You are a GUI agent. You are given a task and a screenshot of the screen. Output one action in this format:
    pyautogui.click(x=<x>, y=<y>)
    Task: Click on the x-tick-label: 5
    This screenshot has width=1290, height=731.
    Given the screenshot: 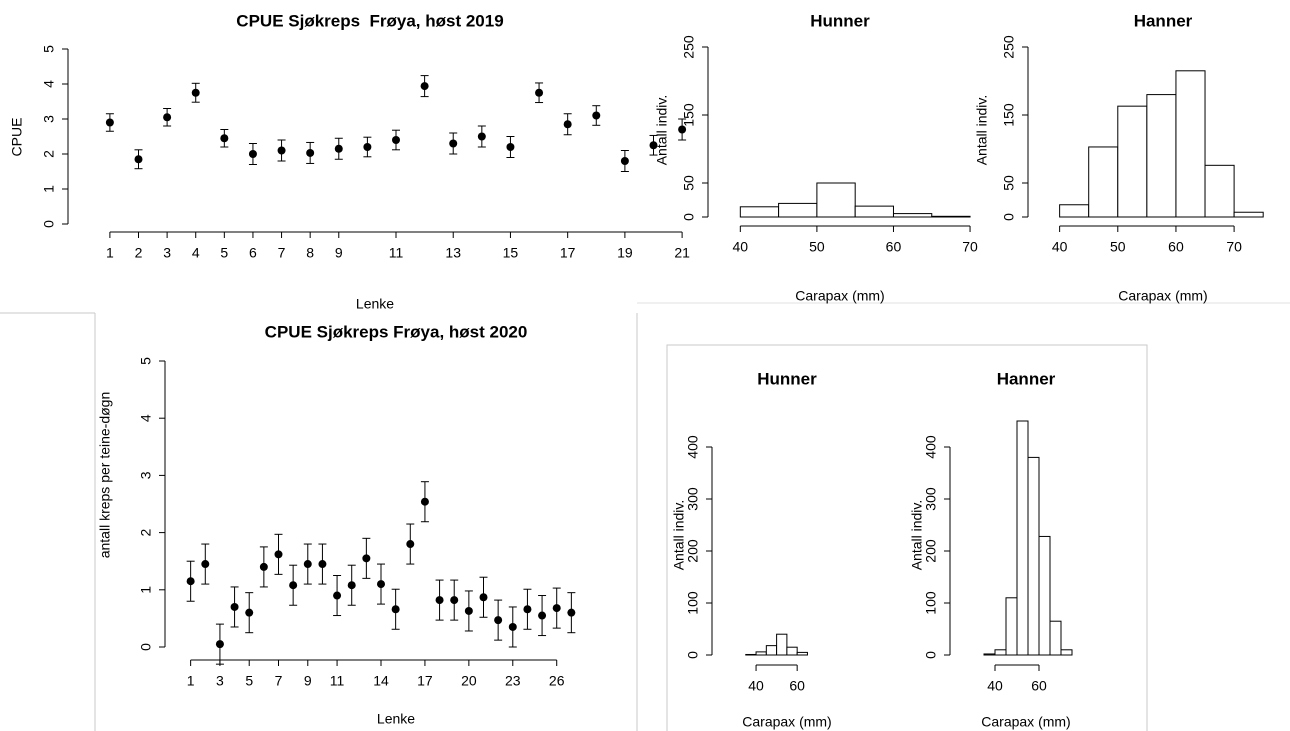 What is the action you would take?
    pyautogui.click(x=249, y=681)
    